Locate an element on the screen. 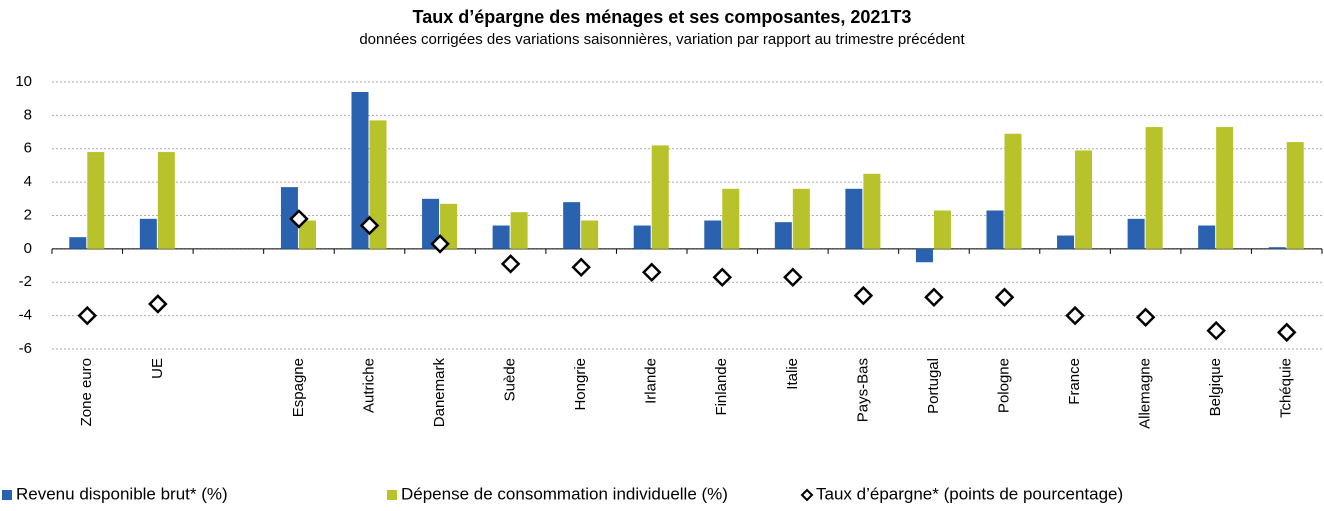 The width and height of the screenshot is (1324, 511). x-tick-label: France is located at coordinates (1074, 381).